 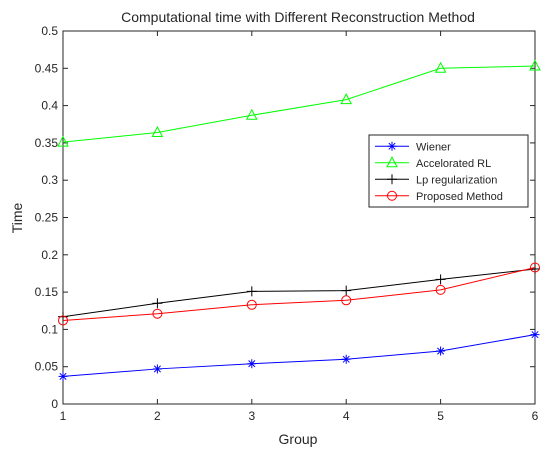 What do you see at coordinates (54, 404) in the screenshot?
I see `y-tick-label: 0` at bounding box center [54, 404].